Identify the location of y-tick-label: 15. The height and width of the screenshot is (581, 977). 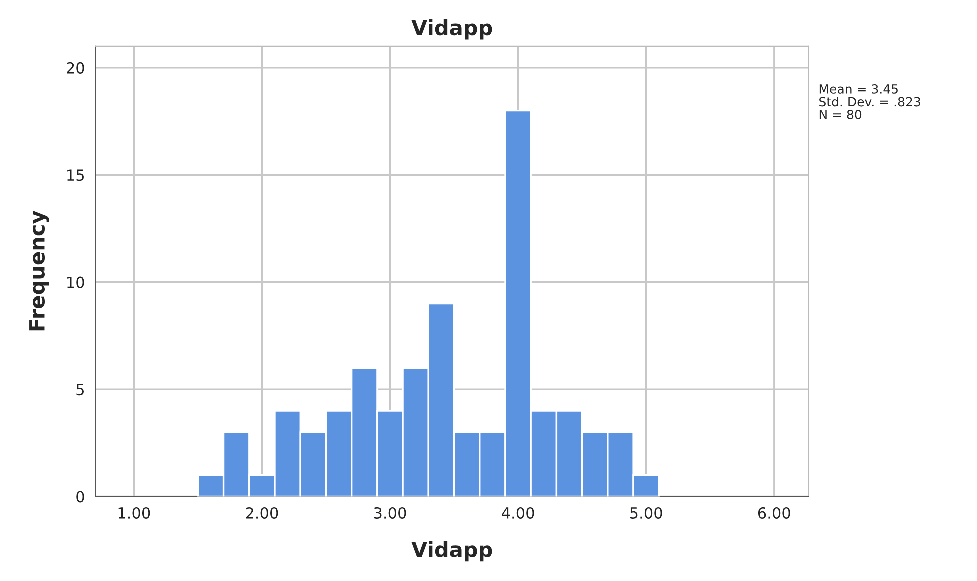
(76, 176).